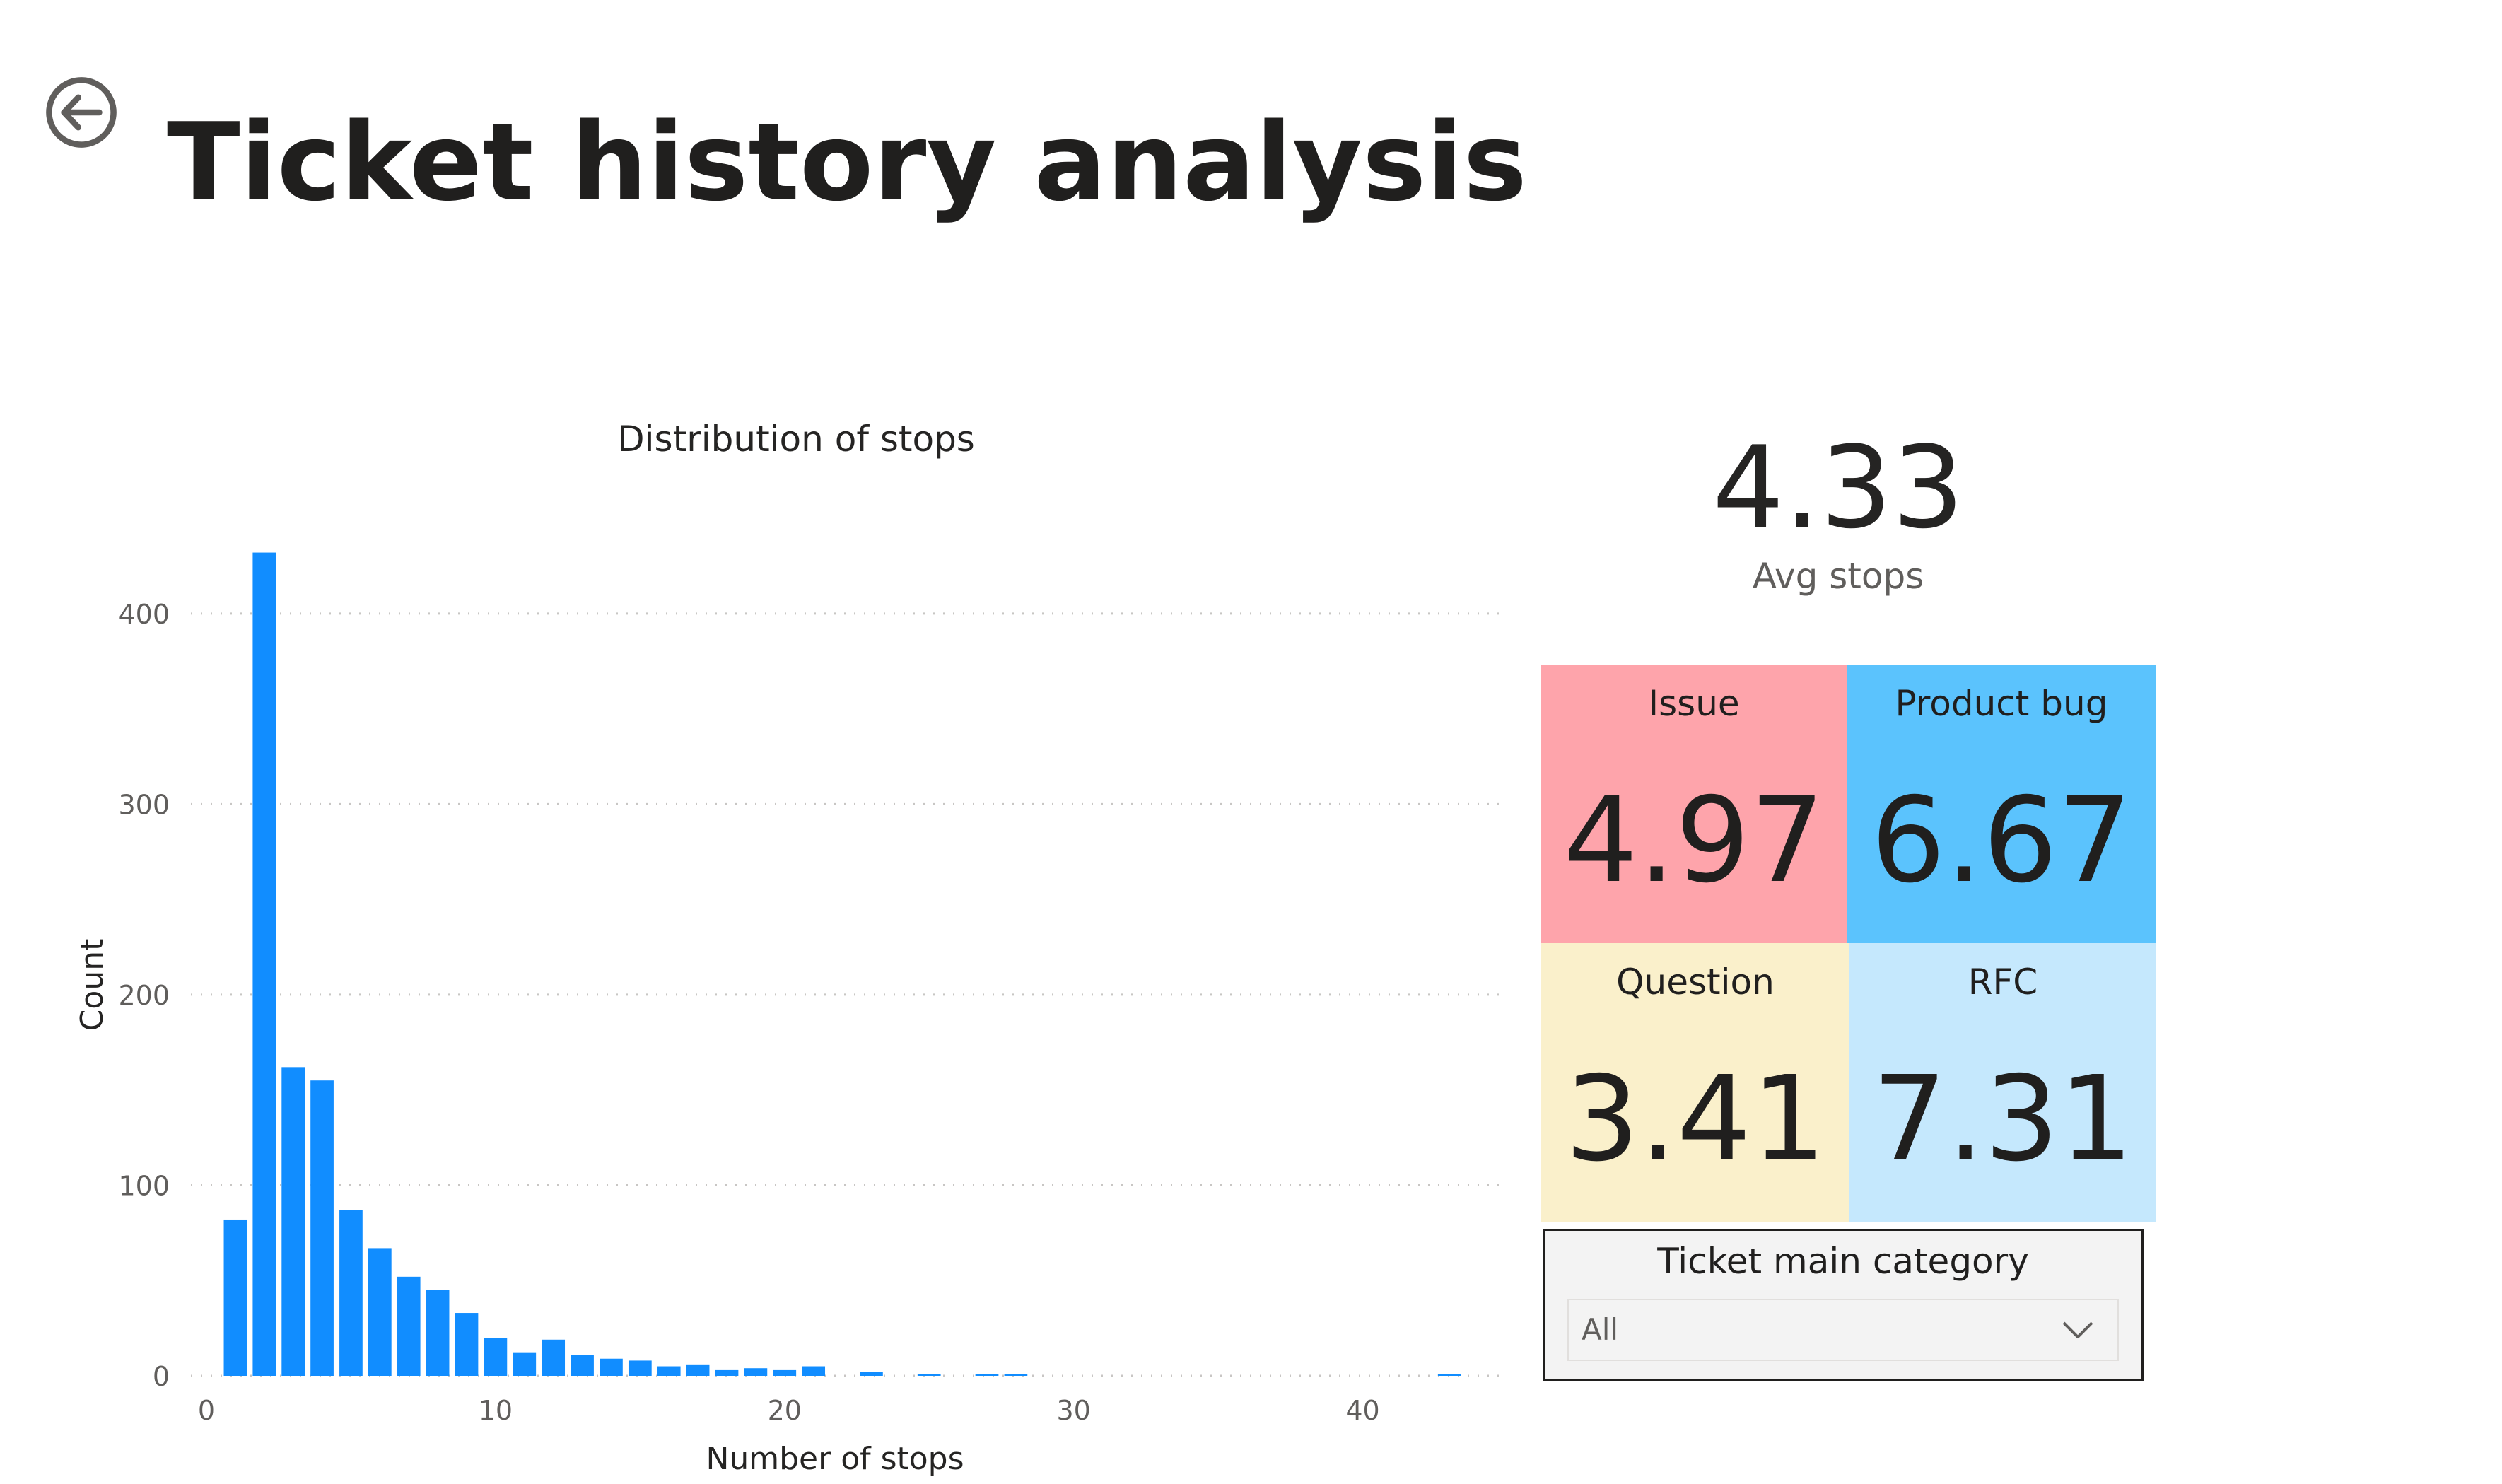 This screenshot has width=2502, height=1484. I want to click on ticket-category-slicer: Ticket main category All, so click(1843, 1305).